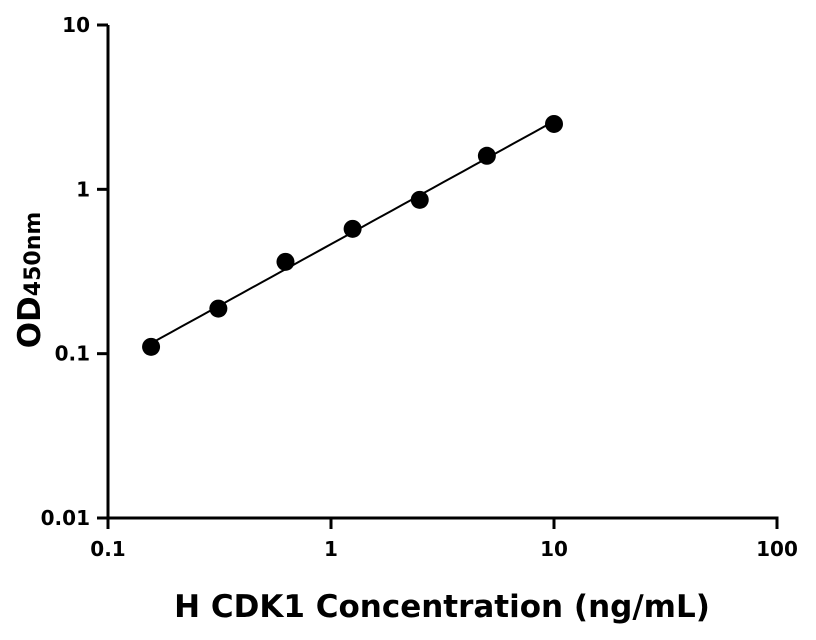 Image resolution: width=816 pixels, height=640 pixels. I want to click on y-tick-label: 10, so click(76, 25).